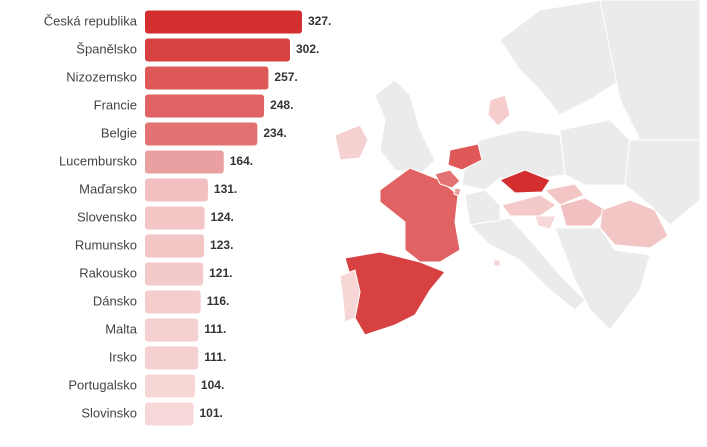 This screenshot has height=447, width=707. What do you see at coordinates (274, 133) in the screenshot?
I see `value-label: 234.` at bounding box center [274, 133].